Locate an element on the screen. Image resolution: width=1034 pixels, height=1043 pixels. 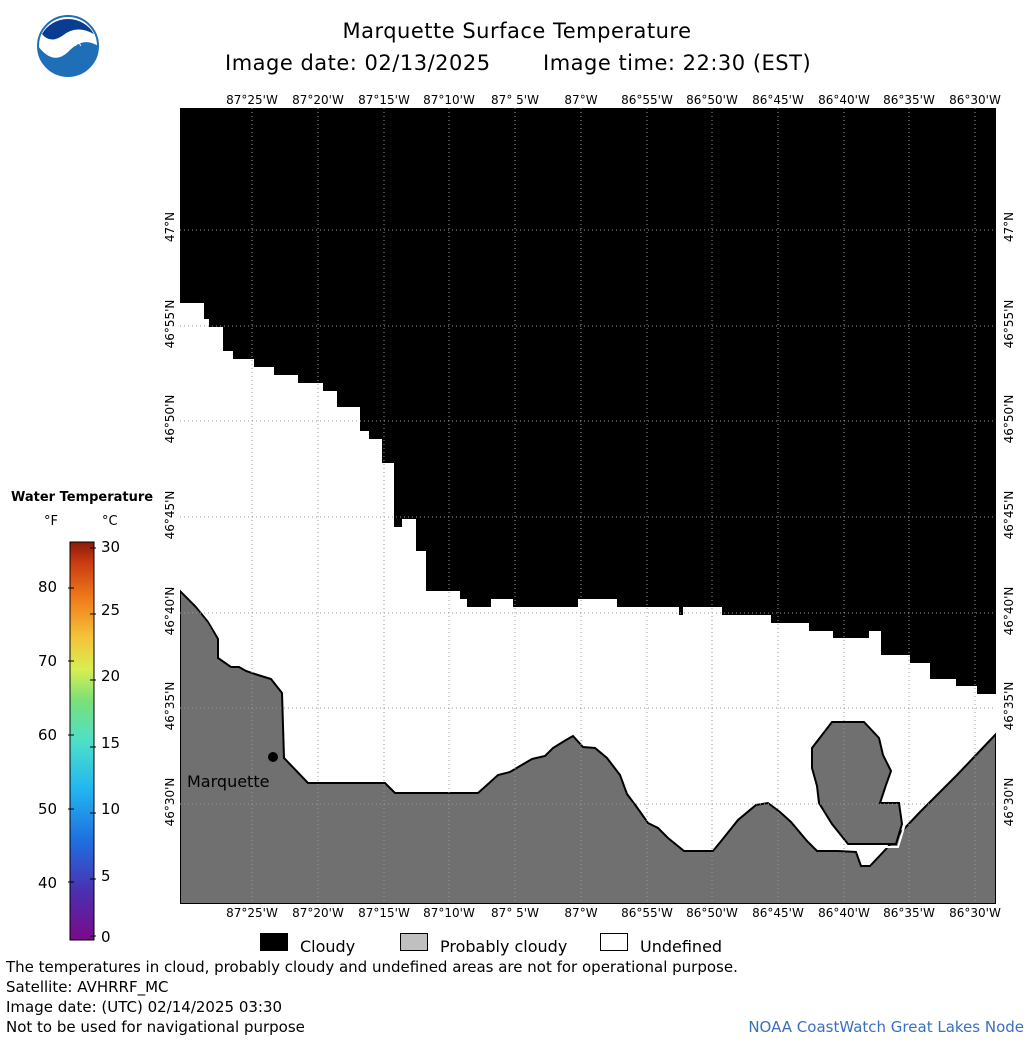
colorbar is located at coordinates (82, 741).